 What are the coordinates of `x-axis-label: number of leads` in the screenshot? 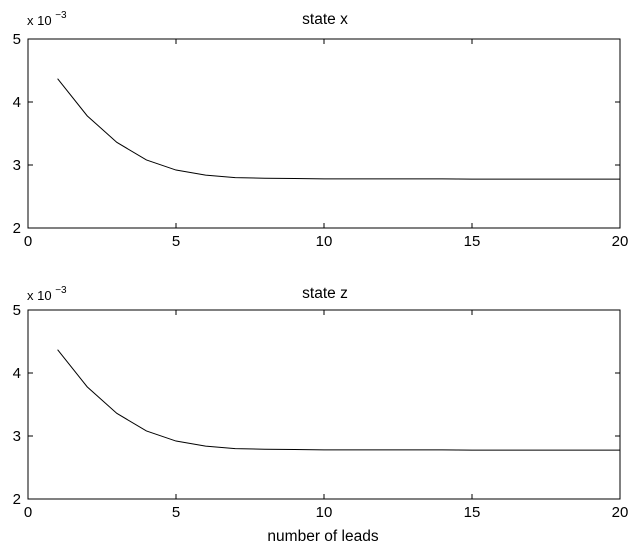 It's located at (322, 536).